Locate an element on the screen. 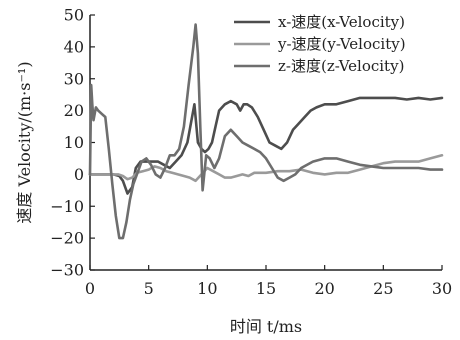 Image resolution: width=460 pixels, height=340 pixels. legend-label-2: z-速度(z-Velocity) is located at coordinates (341, 66).